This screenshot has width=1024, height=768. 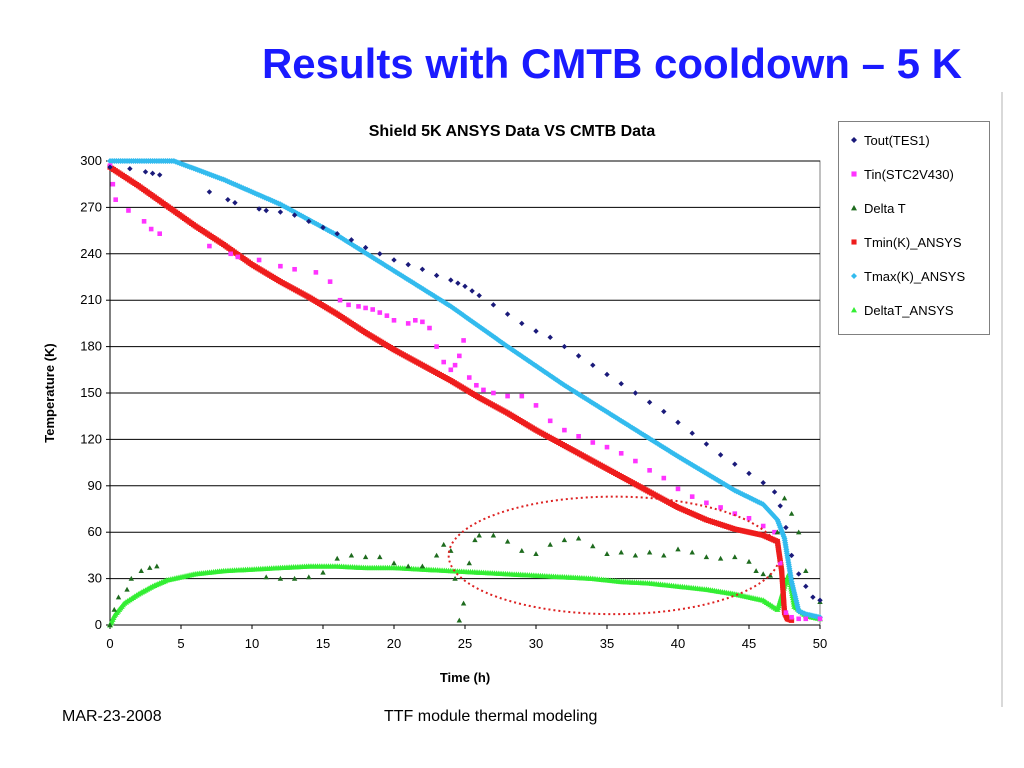 I want to click on legend-label: Delta T, so click(x=885, y=208).